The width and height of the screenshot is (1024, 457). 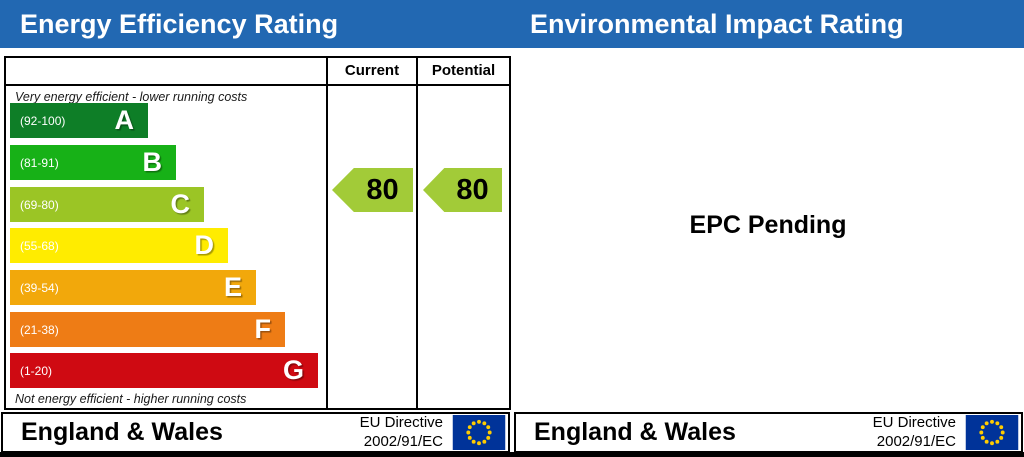 What do you see at coordinates (152, 162) in the screenshot?
I see `band-letter: B` at bounding box center [152, 162].